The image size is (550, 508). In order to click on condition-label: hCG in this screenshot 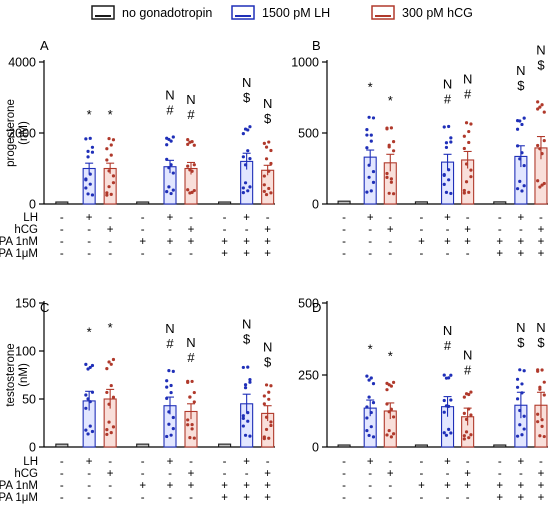, I will do `click(26, 230)`.